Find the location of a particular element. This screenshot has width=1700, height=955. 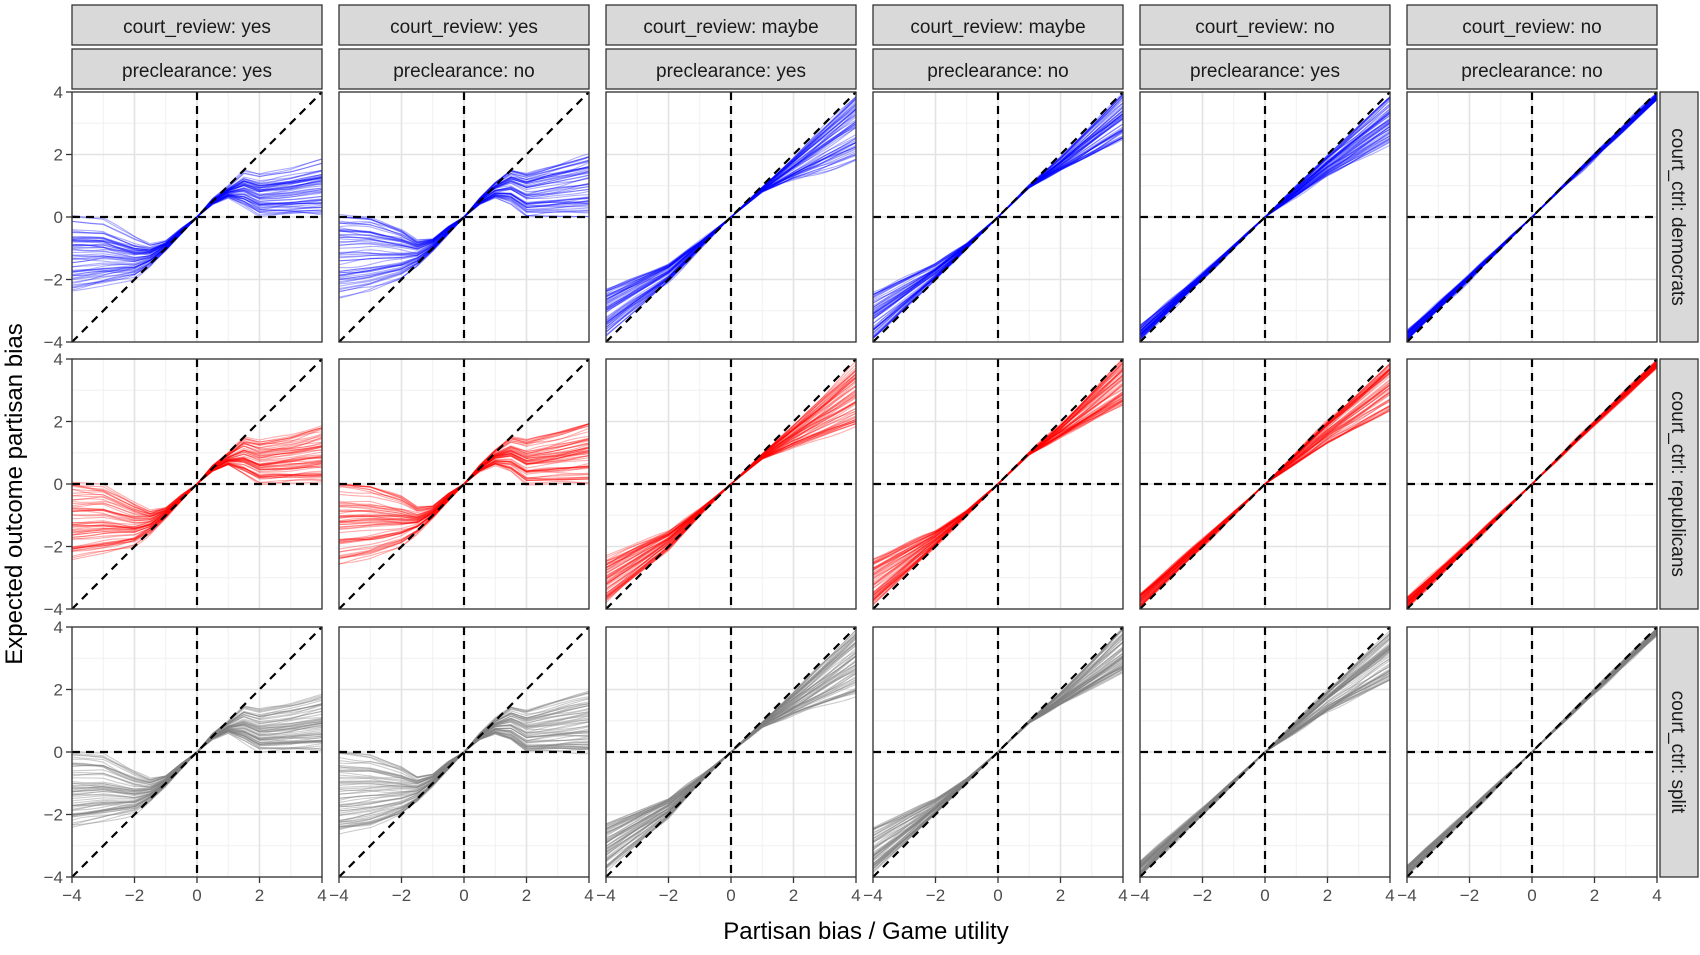

x-tick-label: 2 is located at coordinates (1060, 895).